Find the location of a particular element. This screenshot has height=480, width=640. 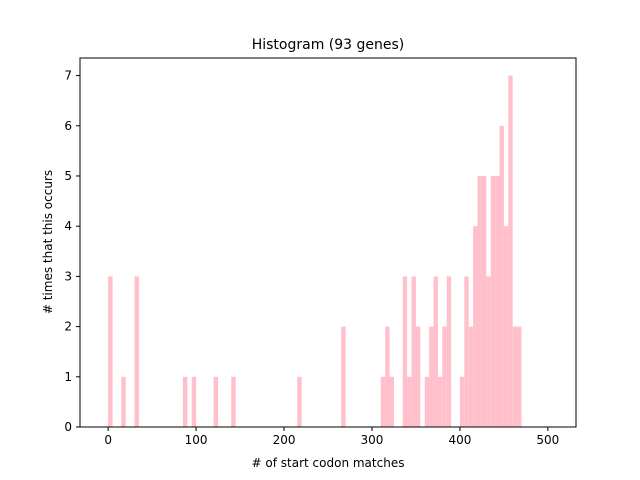

y-tick-label: 4 is located at coordinates (68, 226).